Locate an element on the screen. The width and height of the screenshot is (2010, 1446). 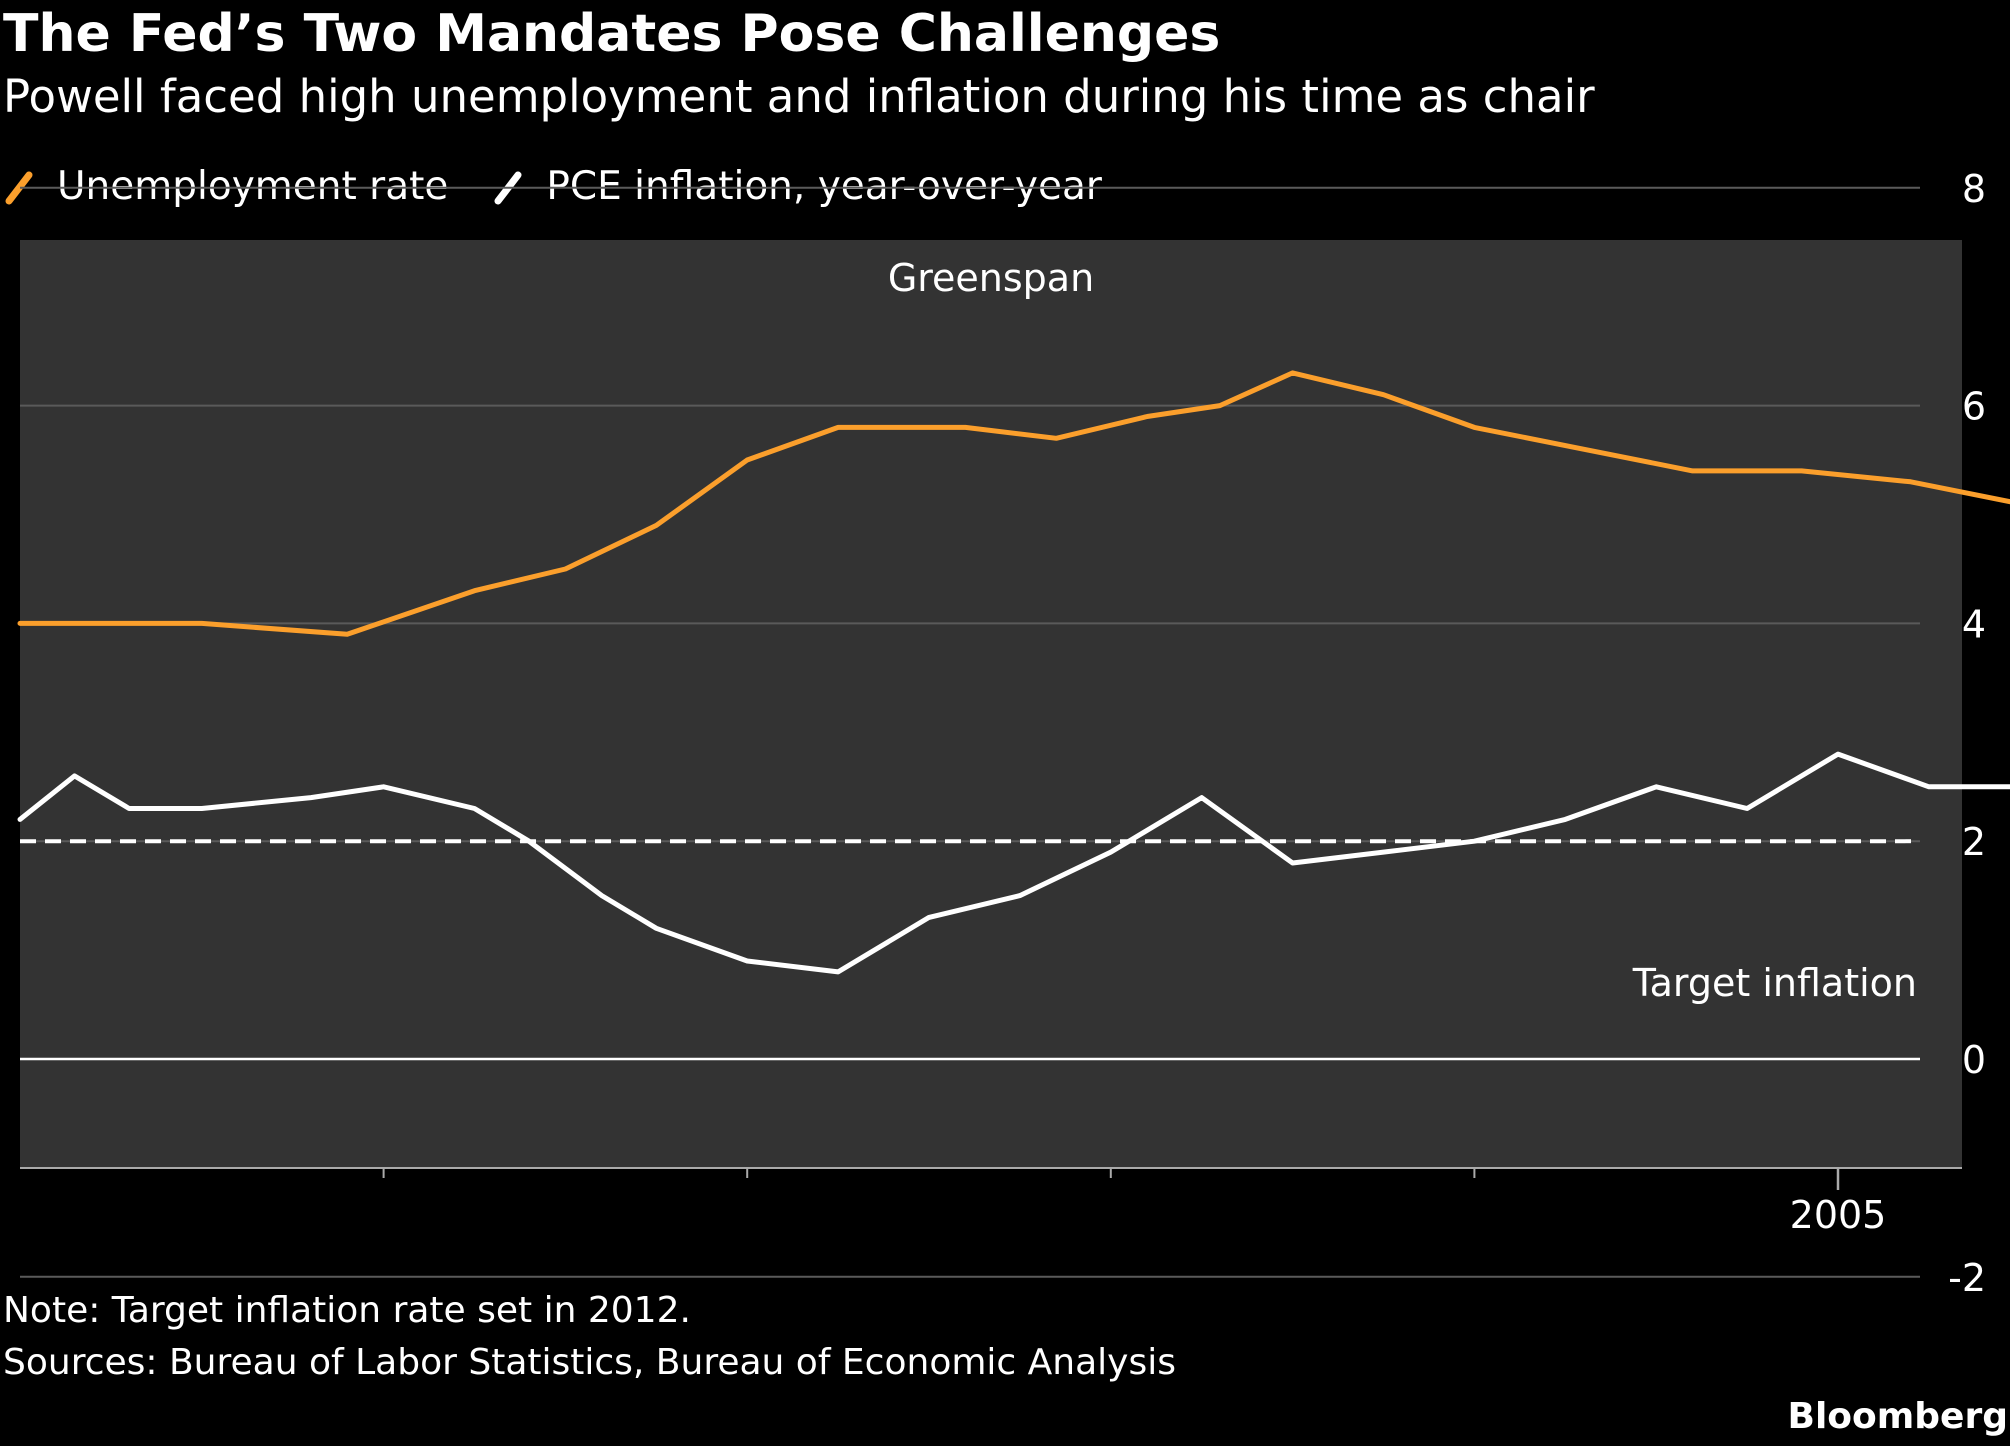
legend-label-pce: PCE inflation, year-over-year is located at coordinates (824, 186).